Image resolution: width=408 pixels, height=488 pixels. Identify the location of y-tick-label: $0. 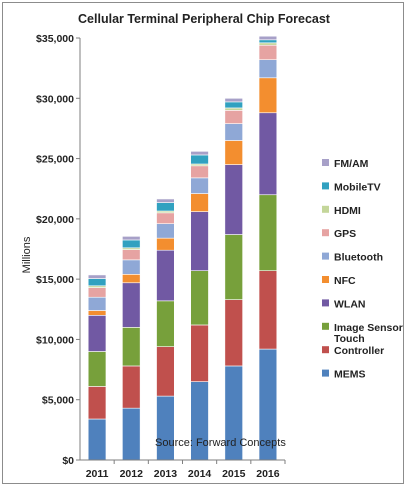
(68, 461).